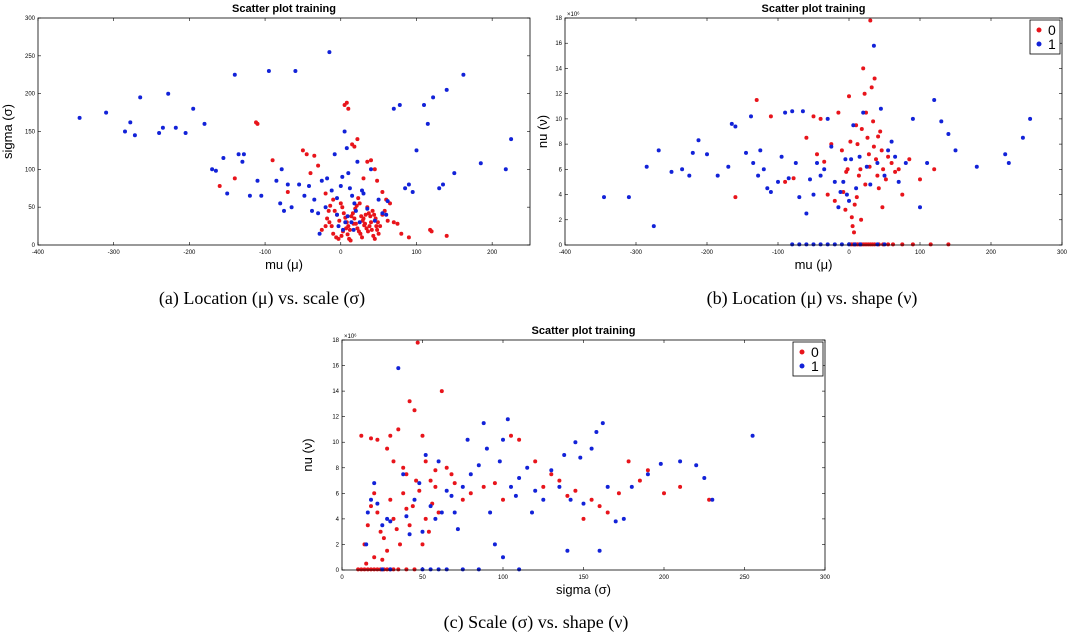 This screenshot has height=640, width=1072. What do you see at coordinates (492, 253) in the screenshot?
I see `x-tick-label: 200` at bounding box center [492, 253].